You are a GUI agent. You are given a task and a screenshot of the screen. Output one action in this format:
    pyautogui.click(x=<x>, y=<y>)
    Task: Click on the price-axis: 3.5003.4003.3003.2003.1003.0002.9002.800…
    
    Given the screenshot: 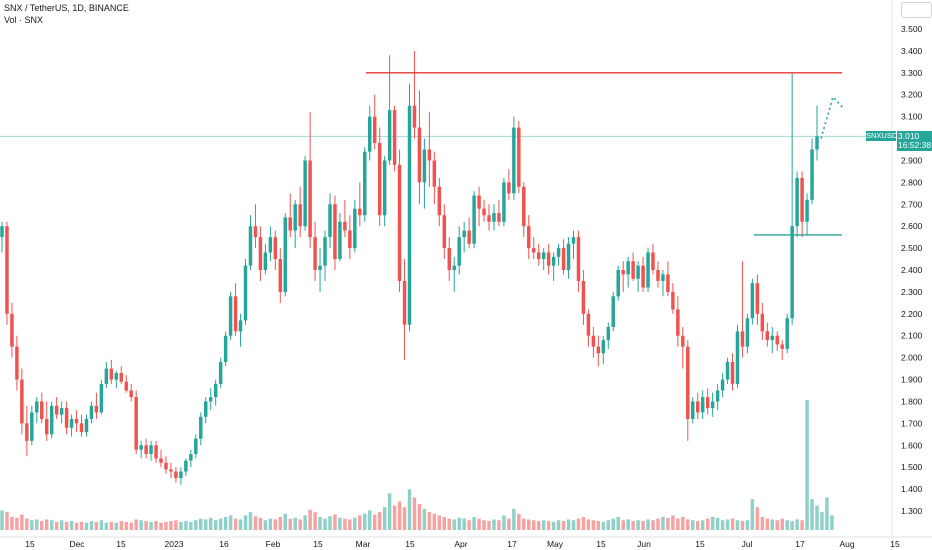 What is the action you would take?
    pyautogui.click(x=912, y=270)
    